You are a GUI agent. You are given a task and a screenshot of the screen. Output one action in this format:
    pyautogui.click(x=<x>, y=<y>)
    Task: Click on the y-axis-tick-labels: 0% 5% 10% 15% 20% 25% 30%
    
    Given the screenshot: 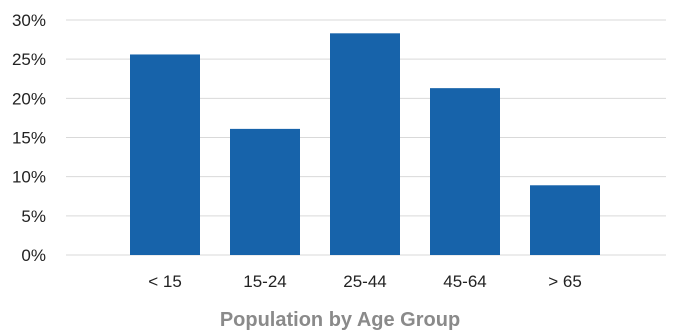 What is the action you would take?
    pyautogui.click(x=29, y=138)
    